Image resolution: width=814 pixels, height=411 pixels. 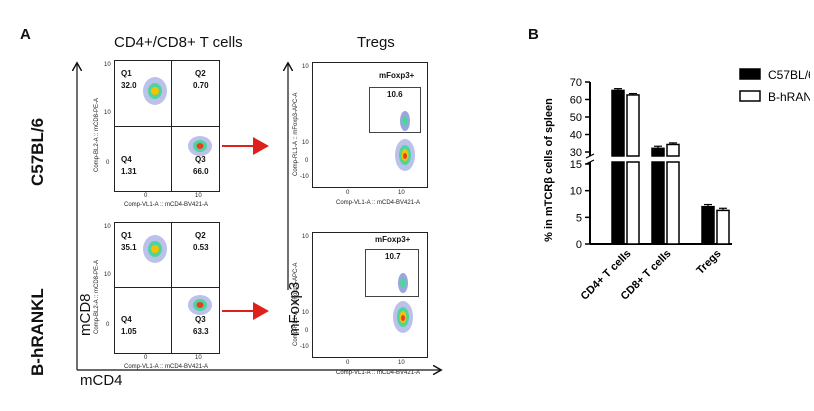 What do you see at coordinates (576, 118) in the screenshot?
I see `y-tick-label: 50` at bounding box center [576, 118].